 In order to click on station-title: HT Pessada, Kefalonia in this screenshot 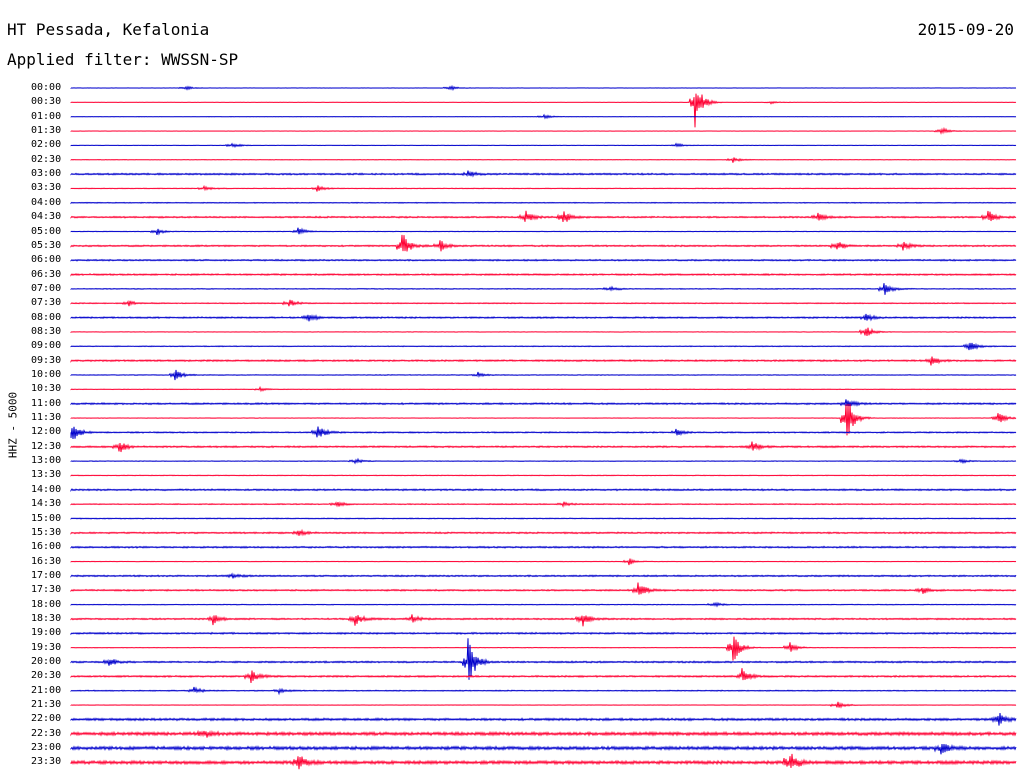, I will do `click(108, 29)`.